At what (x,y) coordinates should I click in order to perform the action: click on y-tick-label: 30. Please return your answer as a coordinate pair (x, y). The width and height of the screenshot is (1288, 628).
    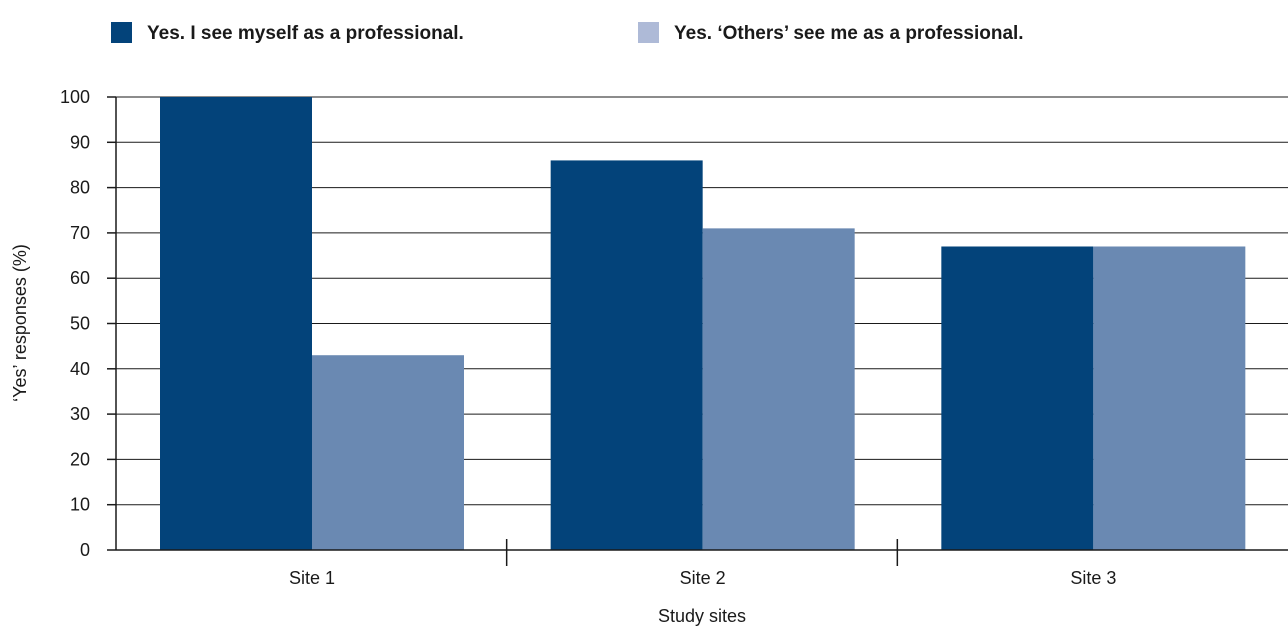
    Looking at the image, I should click on (80, 414).